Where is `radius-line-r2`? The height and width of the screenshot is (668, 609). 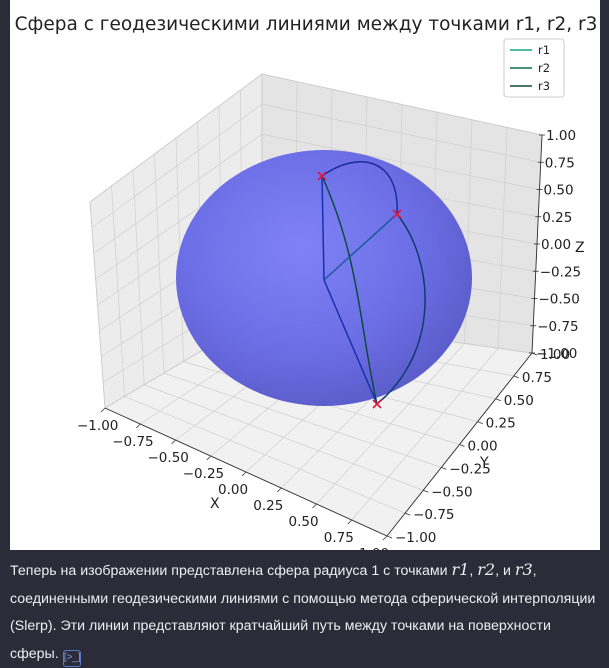 radius-line-r2 is located at coordinates (360, 247).